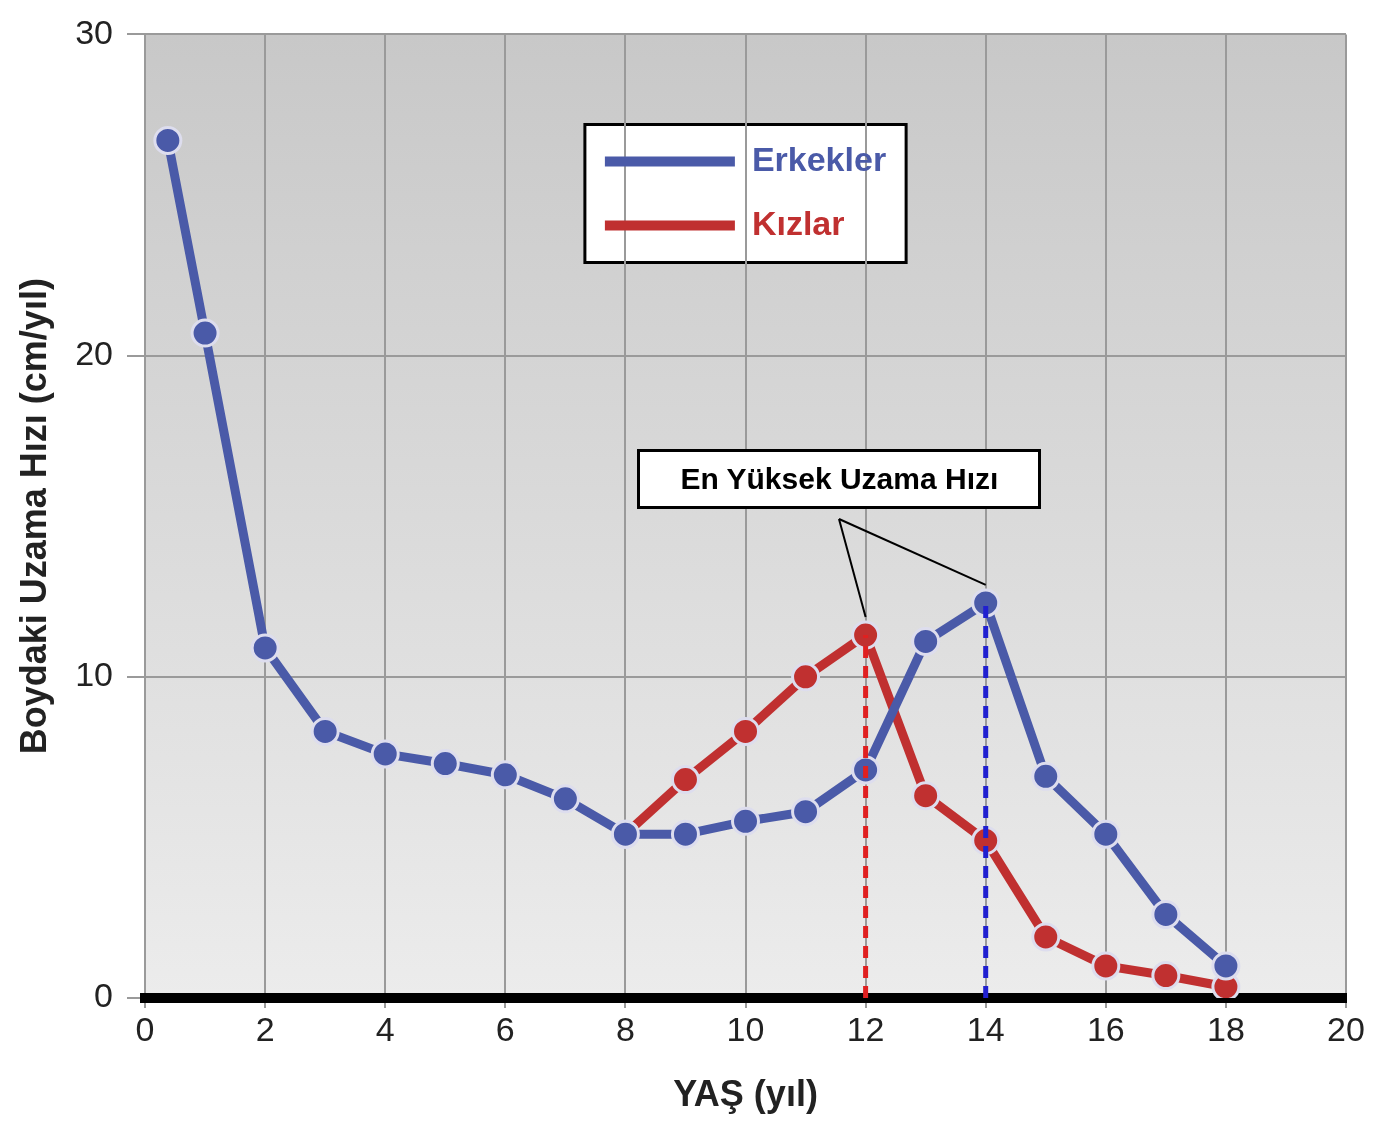  What do you see at coordinates (94, 352) in the screenshot?
I see `y-tick-label: 20` at bounding box center [94, 352].